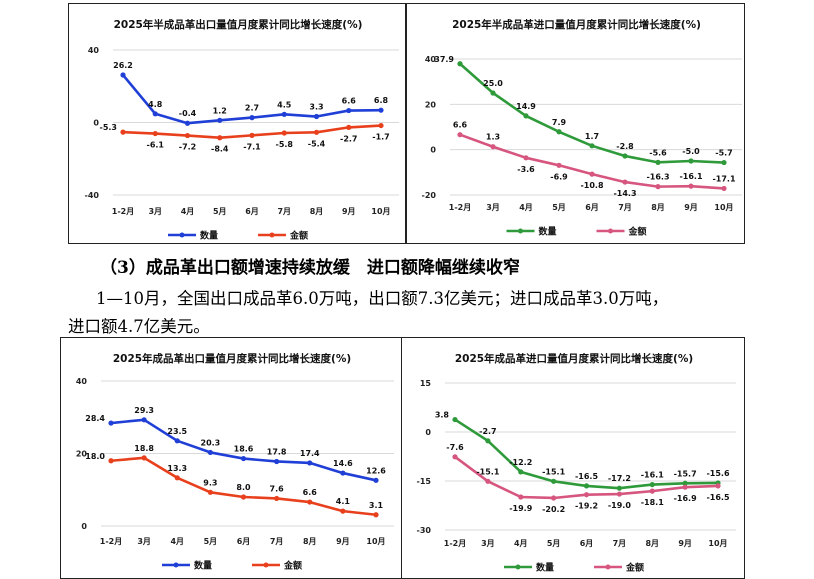 Image resolution: width=814 pixels, height=579 pixels. What do you see at coordinates (92, 195) in the screenshot?
I see `y-tick-label: -40` at bounding box center [92, 195].